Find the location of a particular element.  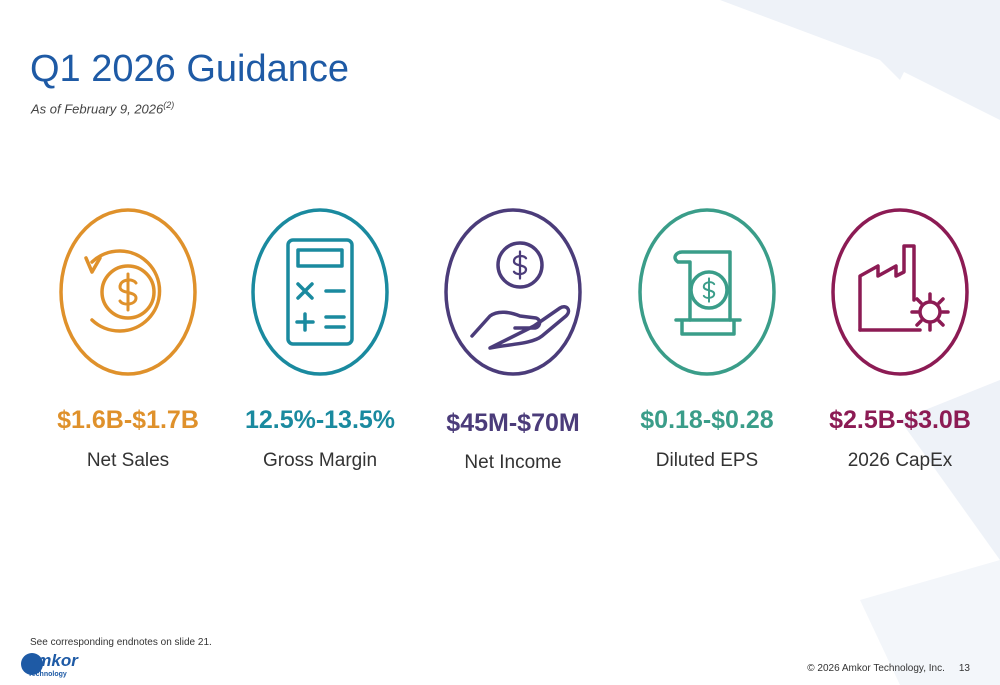

footer: © 2026 Amkor Technology, Inc. 13 is located at coordinates (888, 668).